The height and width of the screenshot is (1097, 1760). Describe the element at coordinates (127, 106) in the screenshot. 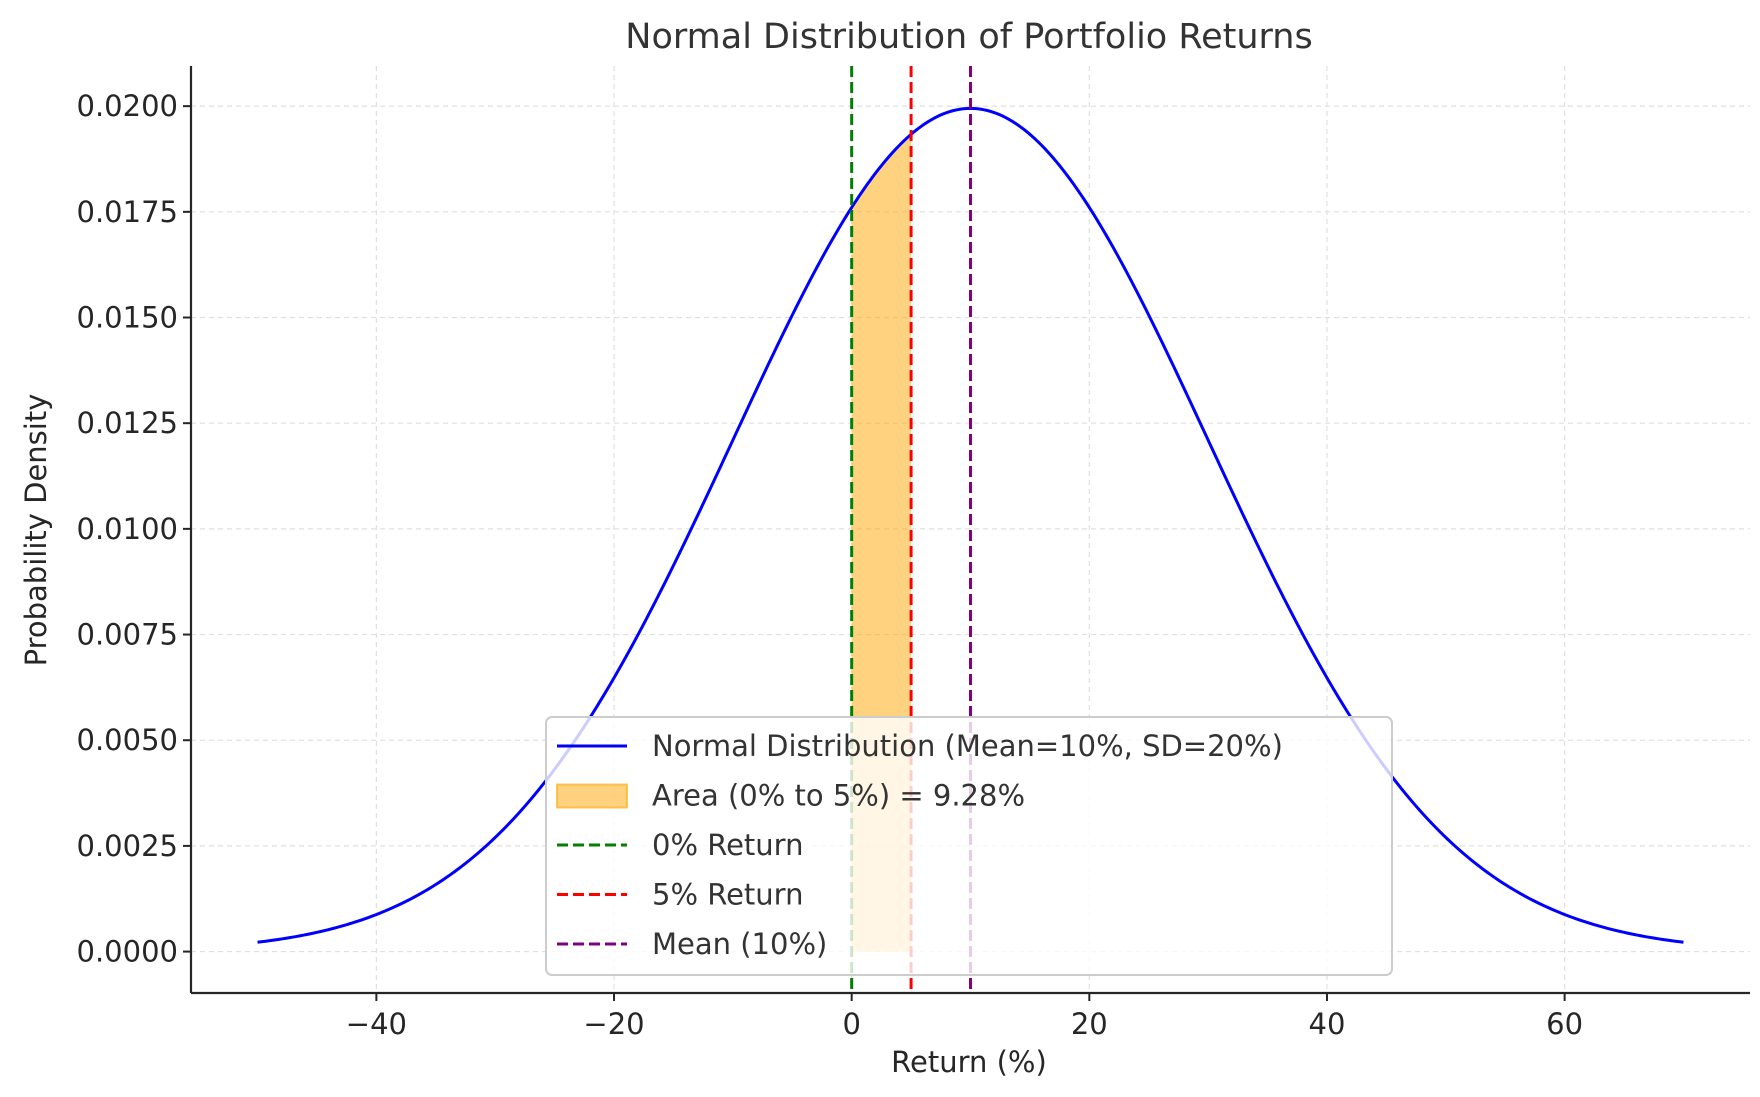

I see `y-tick-label: 0.0200` at that location.